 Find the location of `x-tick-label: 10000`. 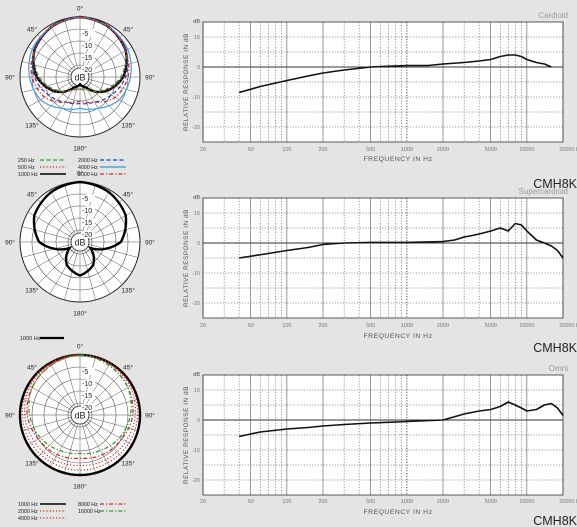

x-tick-label: 10000 is located at coordinates (526, 502).